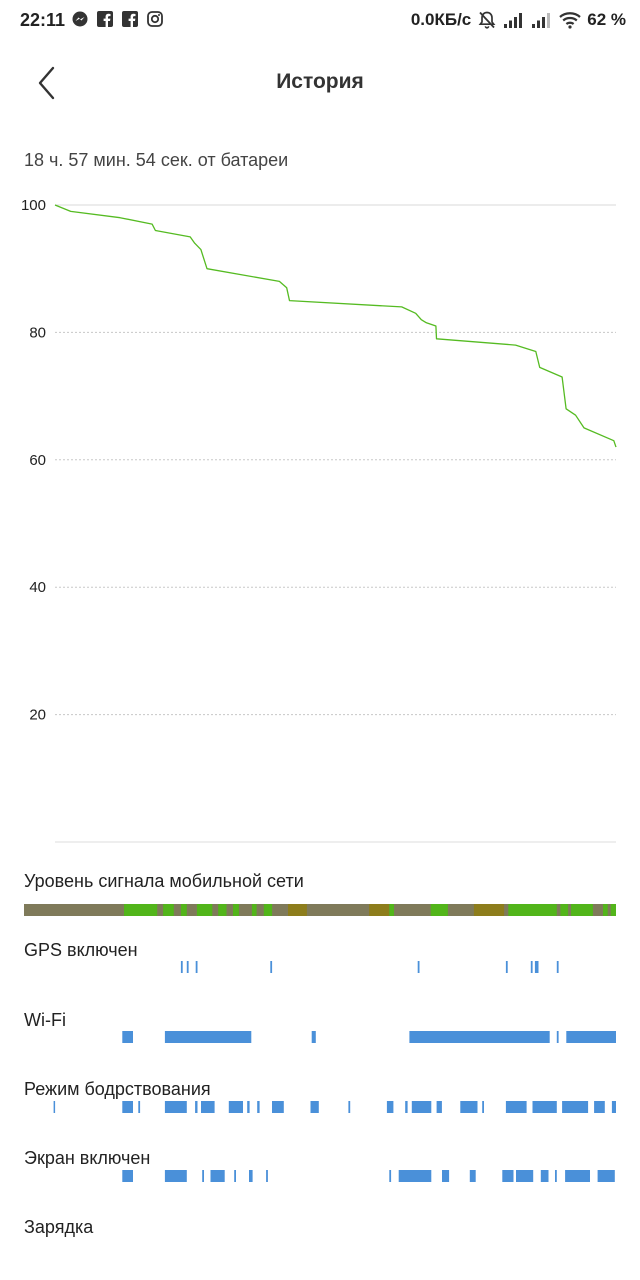 The width and height of the screenshot is (640, 1280). Describe the element at coordinates (441, 19) in the screenshot. I see `network-speed: 0.0КБ/с` at that location.